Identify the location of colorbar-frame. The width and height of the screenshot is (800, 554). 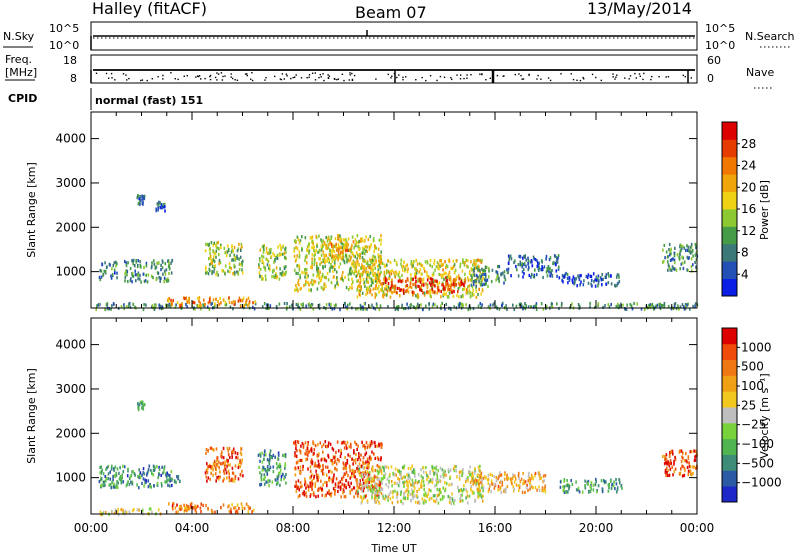
(729, 415).